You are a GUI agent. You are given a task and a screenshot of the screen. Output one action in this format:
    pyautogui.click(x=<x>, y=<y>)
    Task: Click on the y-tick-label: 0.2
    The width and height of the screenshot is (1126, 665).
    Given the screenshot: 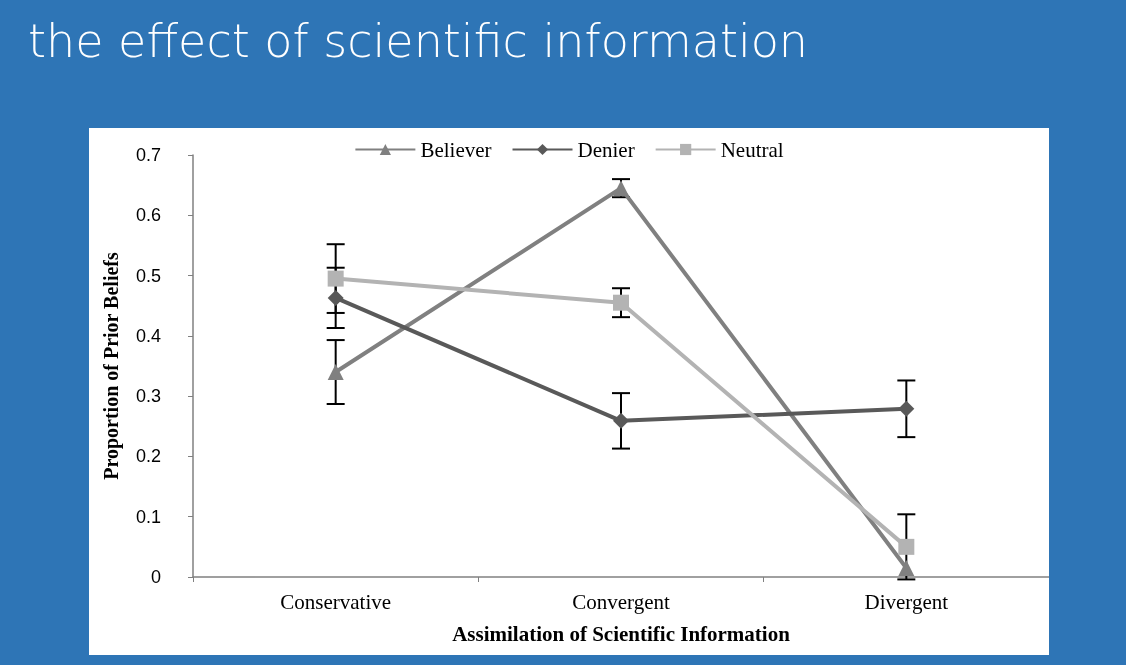 What is the action you would take?
    pyautogui.click(x=148, y=456)
    